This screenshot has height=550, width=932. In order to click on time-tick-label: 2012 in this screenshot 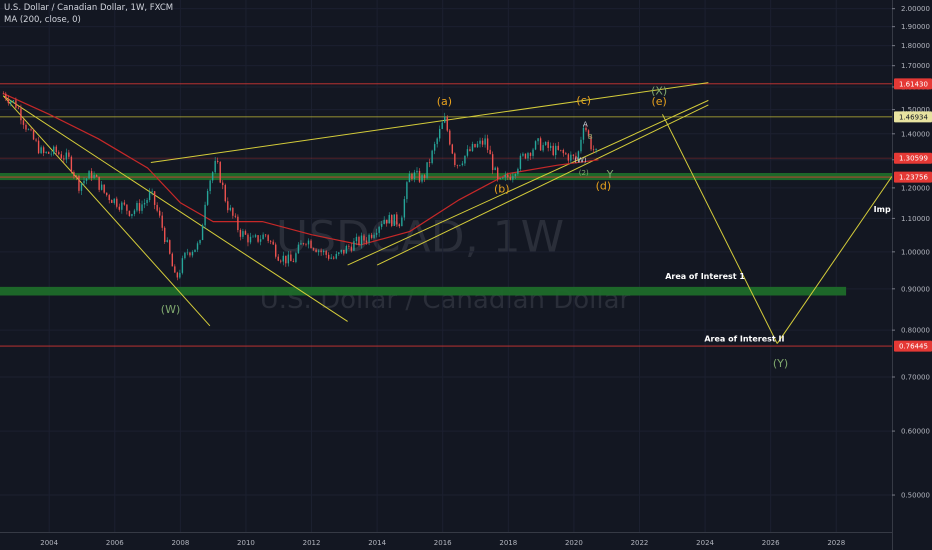, I will do `click(312, 543)`.